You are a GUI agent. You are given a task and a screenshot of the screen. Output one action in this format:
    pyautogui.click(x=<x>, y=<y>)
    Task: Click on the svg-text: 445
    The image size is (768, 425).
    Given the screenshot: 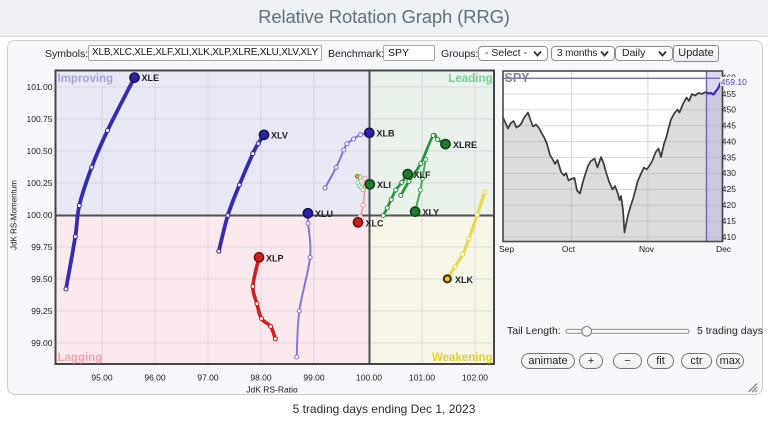 What is the action you would take?
    pyautogui.click(x=729, y=126)
    